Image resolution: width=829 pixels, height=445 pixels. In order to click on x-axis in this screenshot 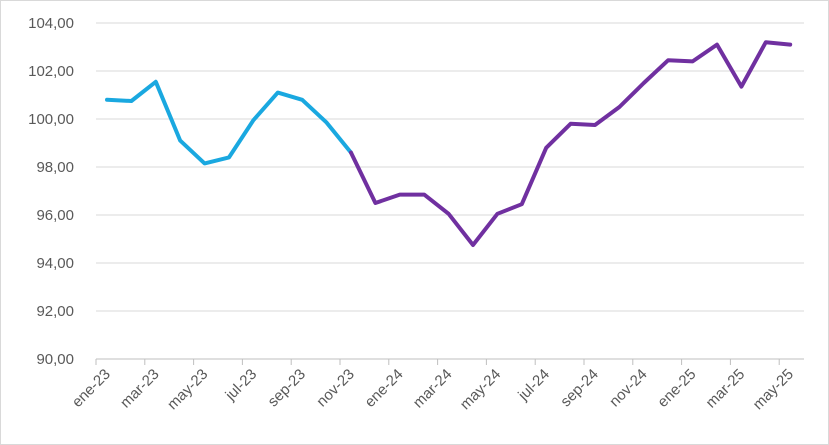, I will do `click(449, 361)`.